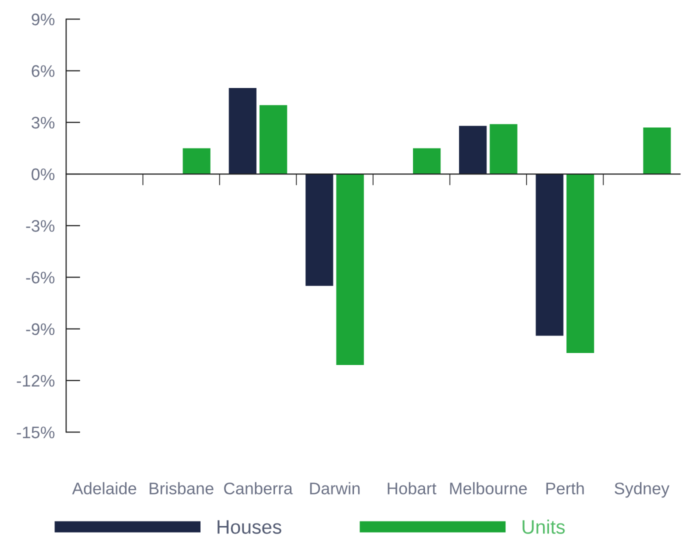 This screenshot has width=689, height=547. Describe the element at coordinates (258, 488) in the screenshot. I see `x-tick-label: Canberra` at that location.